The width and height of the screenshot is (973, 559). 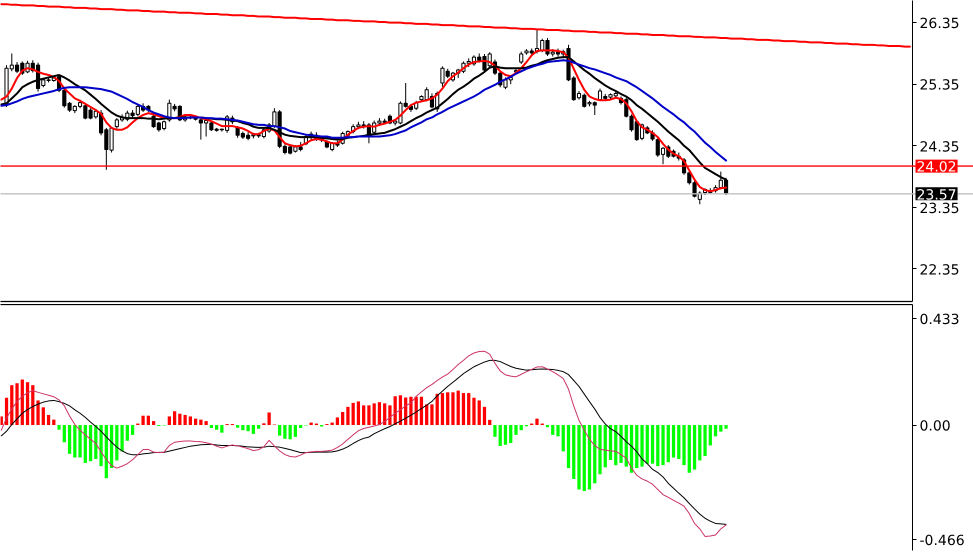 What do you see at coordinates (940, 270) in the screenshot?
I see `y-tick-label: 22.35` at bounding box center [940, 270].